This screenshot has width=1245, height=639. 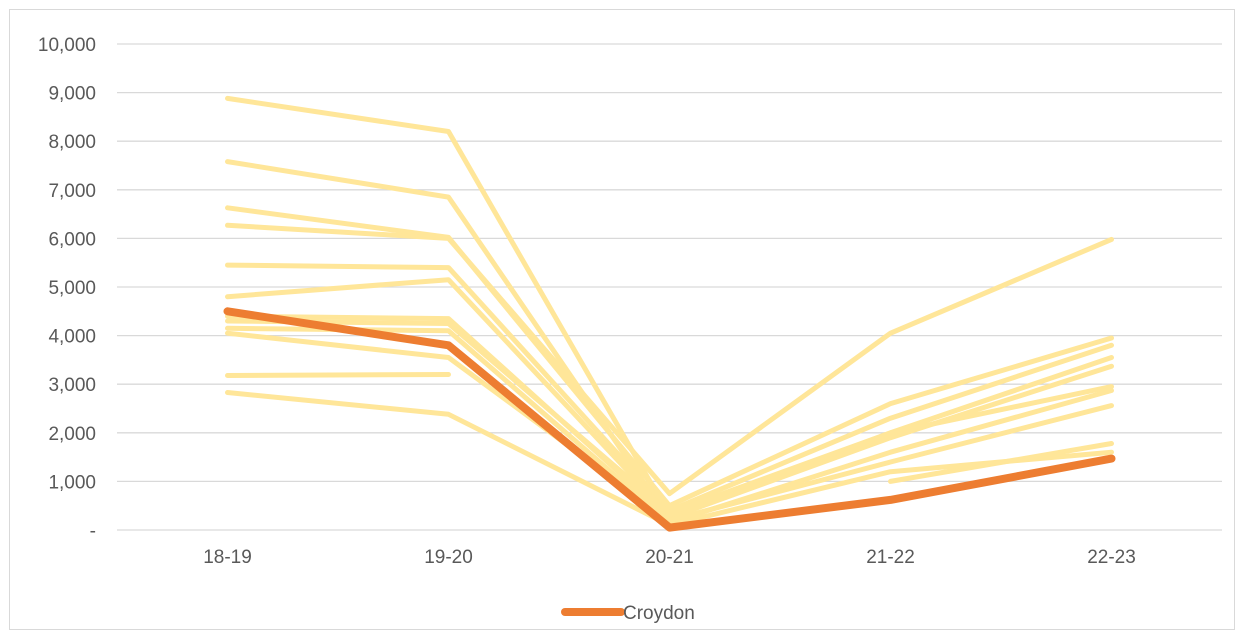 What do you see at coordinates (1111, 557) in the screenshot?
I see `x-tick-label: 22-23` at bounding box center [1111, 557].